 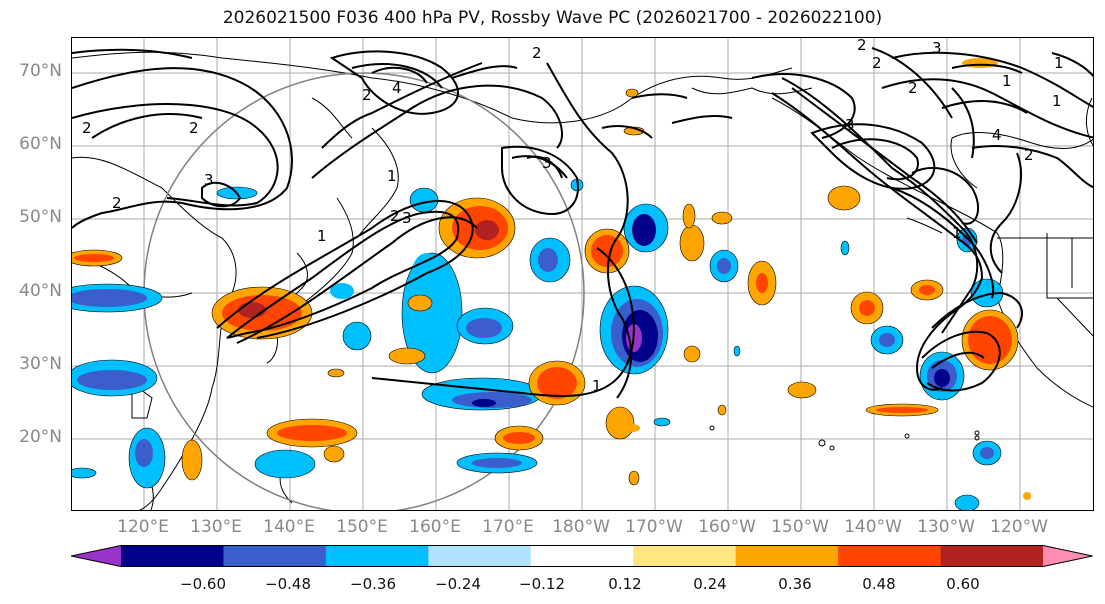 What do you see at coordinates (581, 527) in the screenshot?
I see `lon-label-180w: 180°W` at bounding box center [581, 527].